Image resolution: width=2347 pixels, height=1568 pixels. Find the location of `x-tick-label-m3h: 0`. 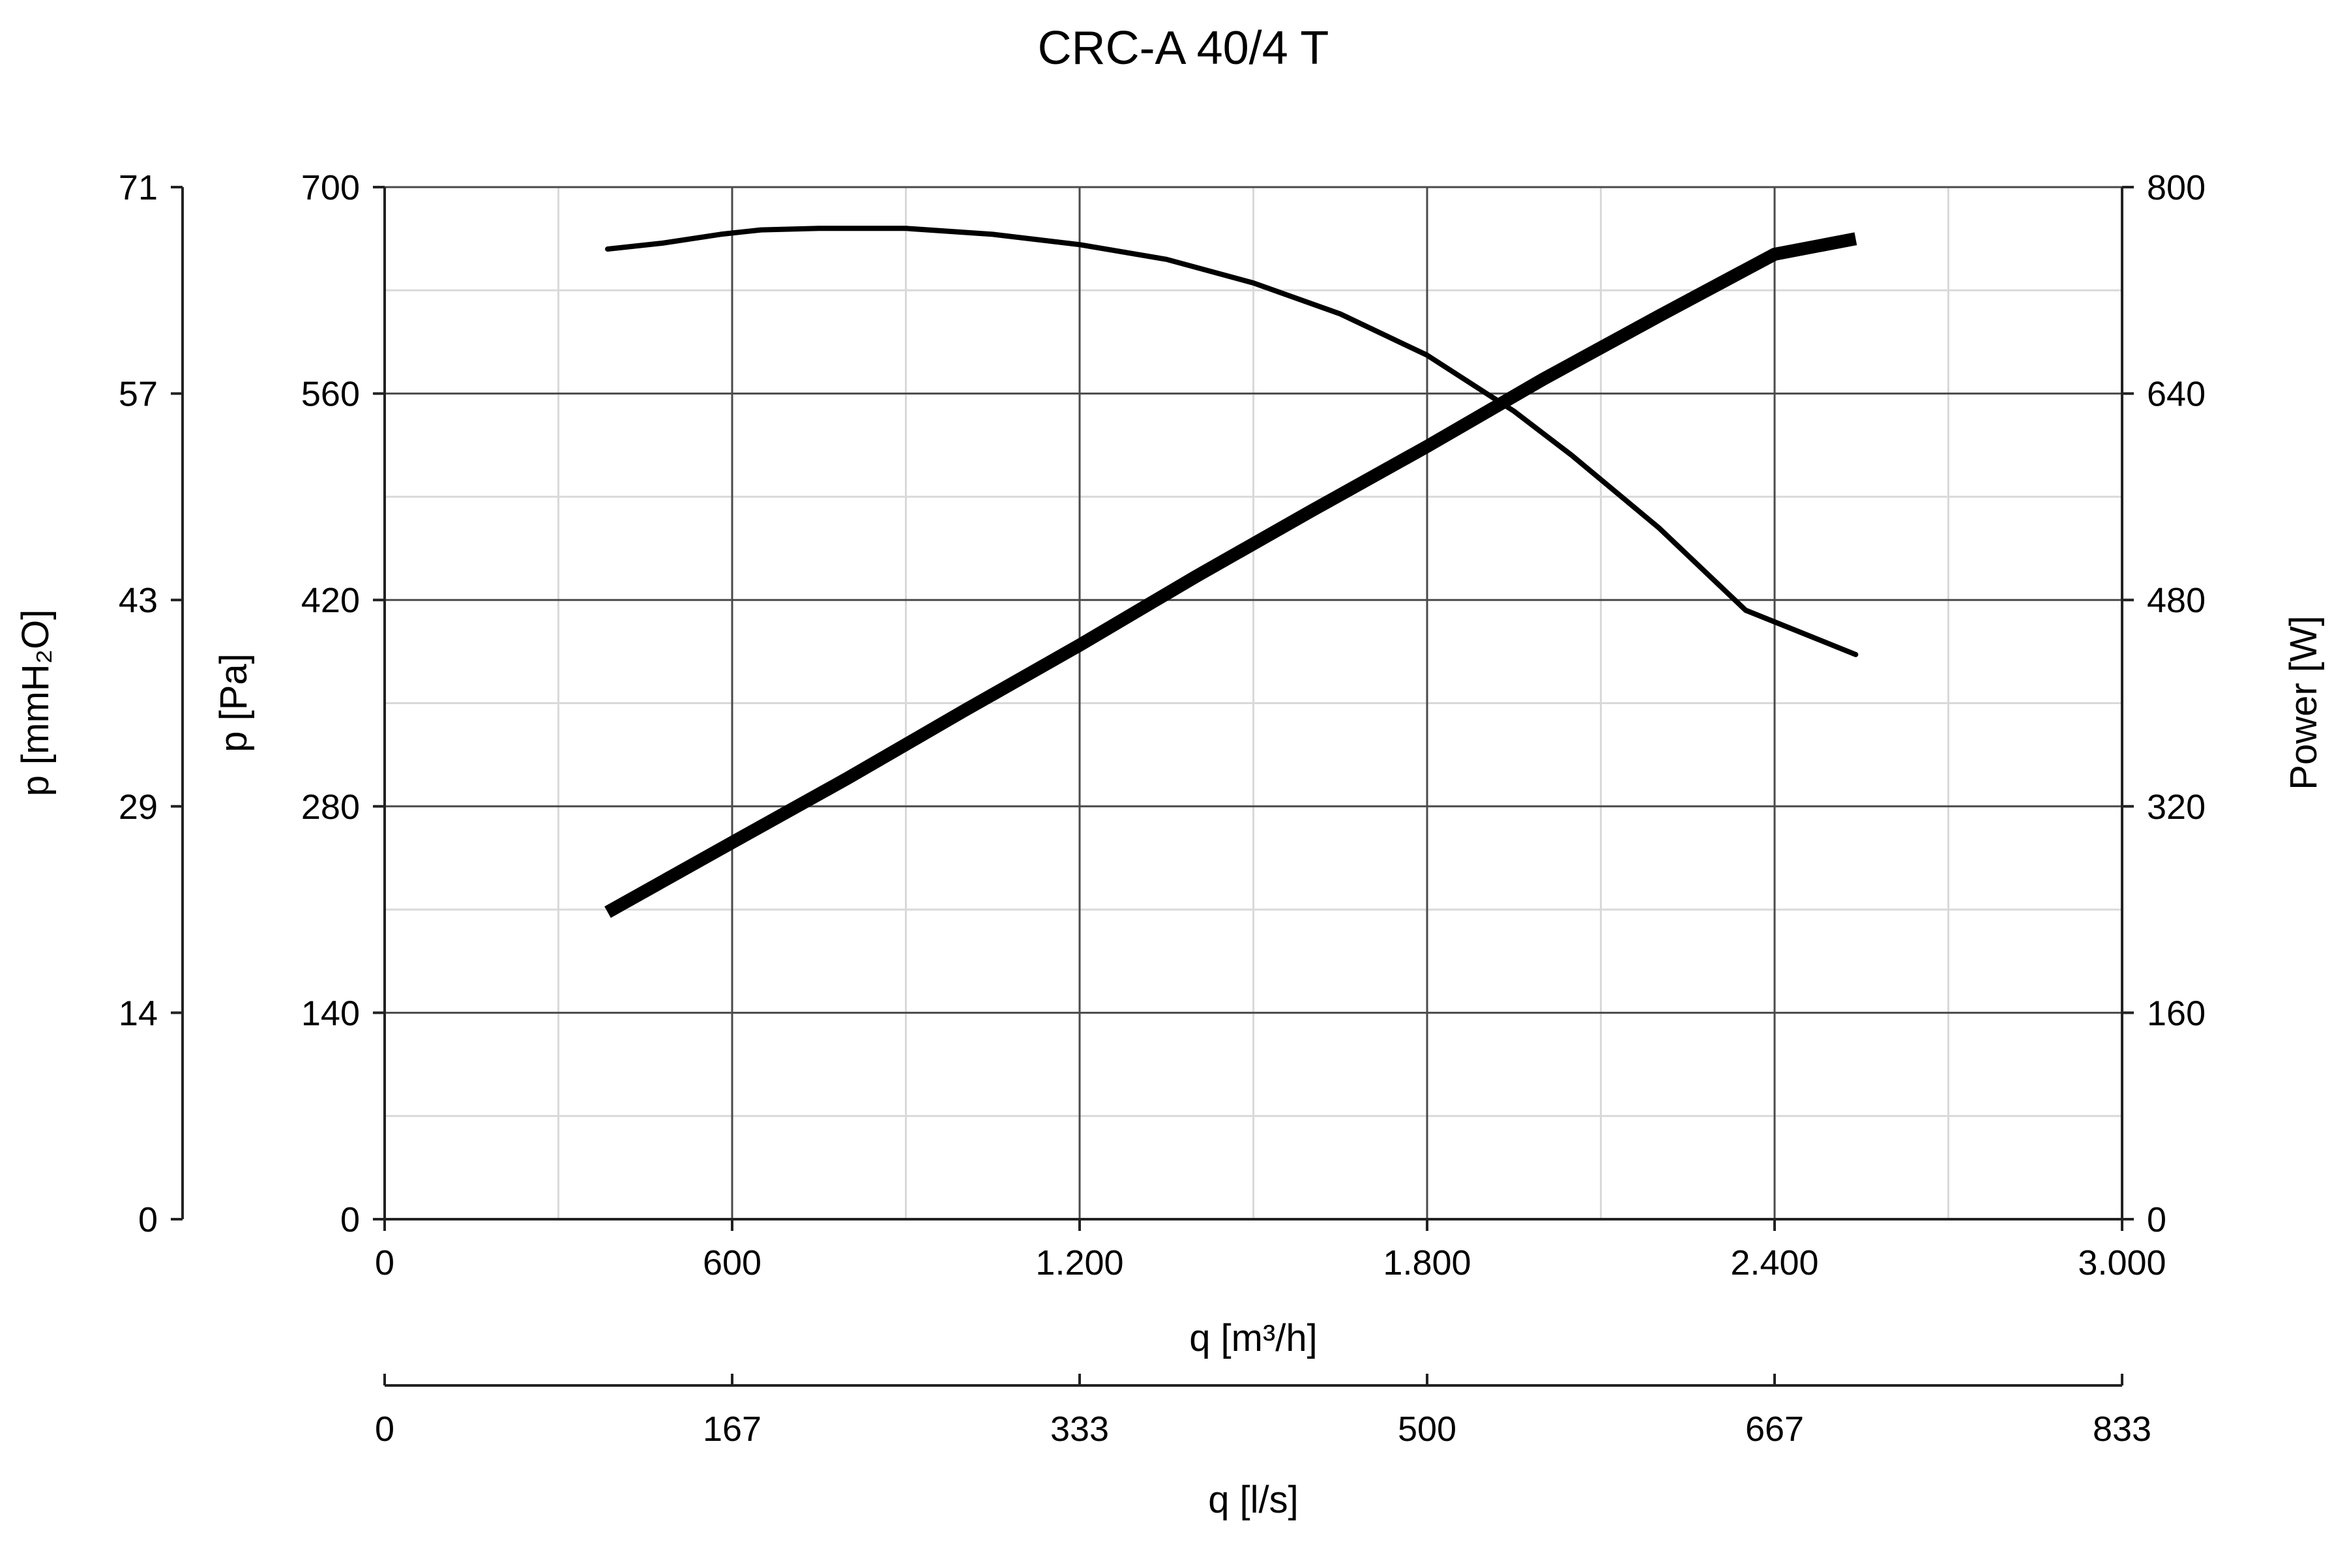

x-tick-label-m3h: 0 is located at coordinates (384, 1263).